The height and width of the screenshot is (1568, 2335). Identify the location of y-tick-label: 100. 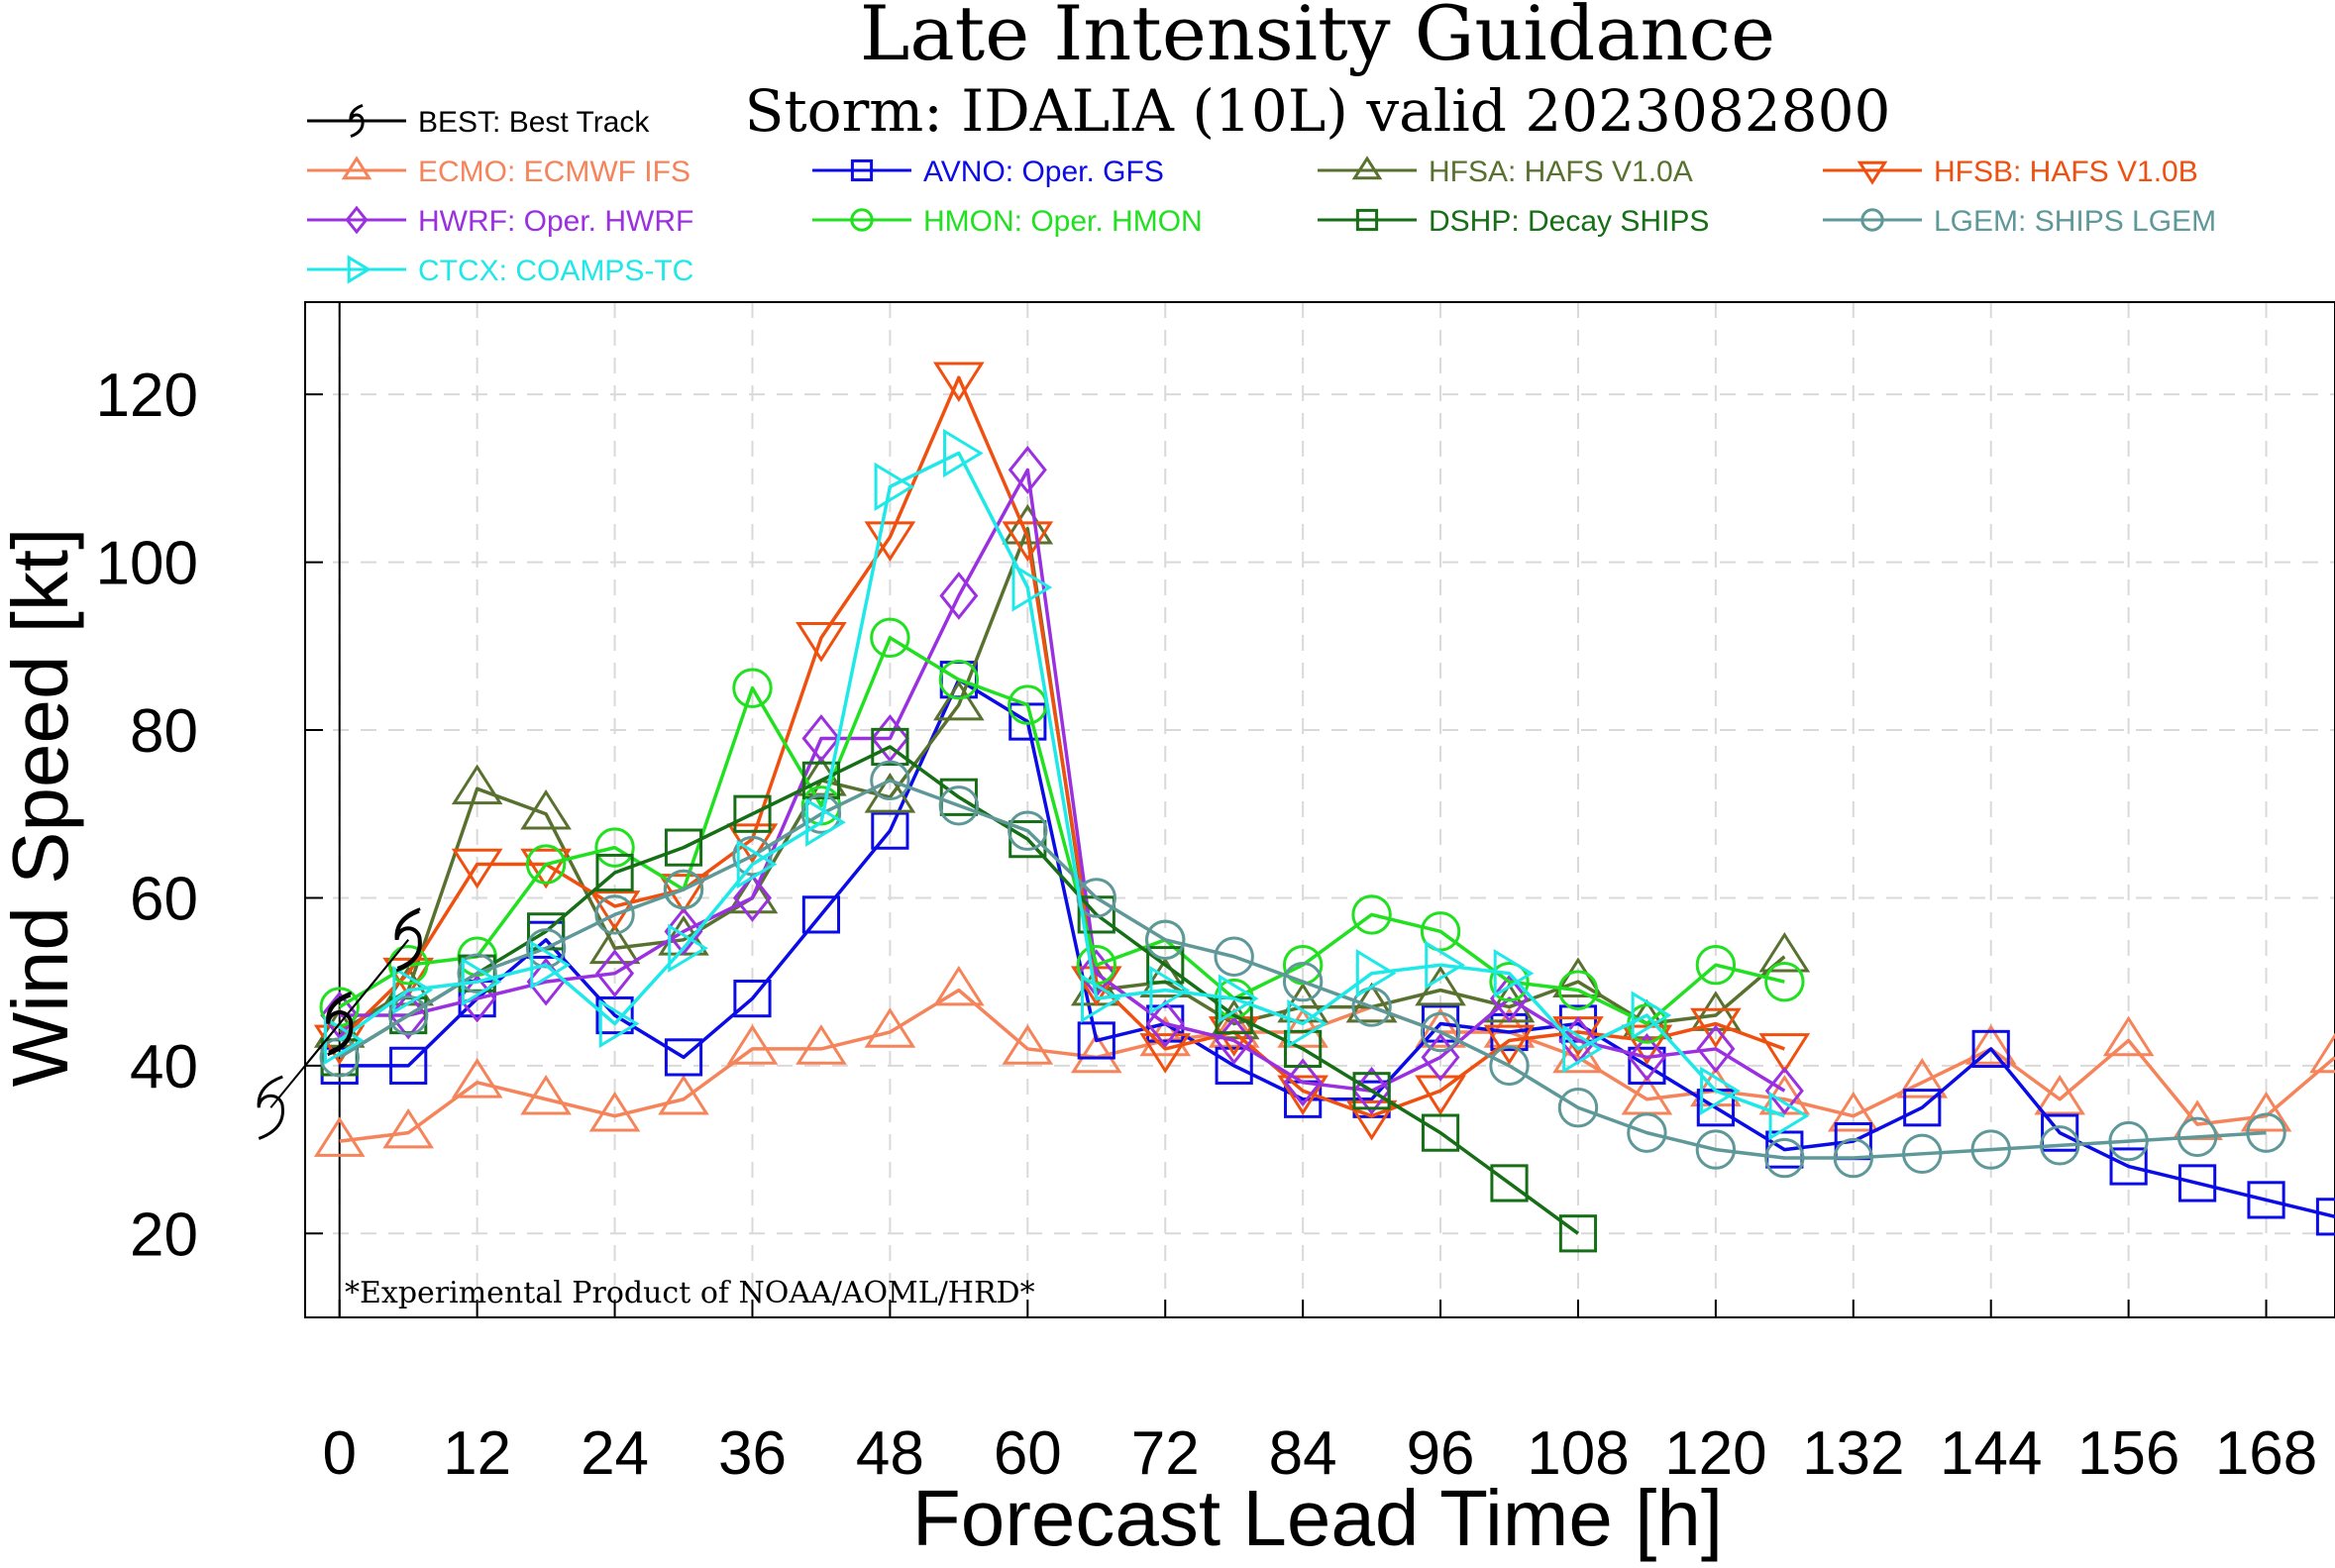
(147, 564).